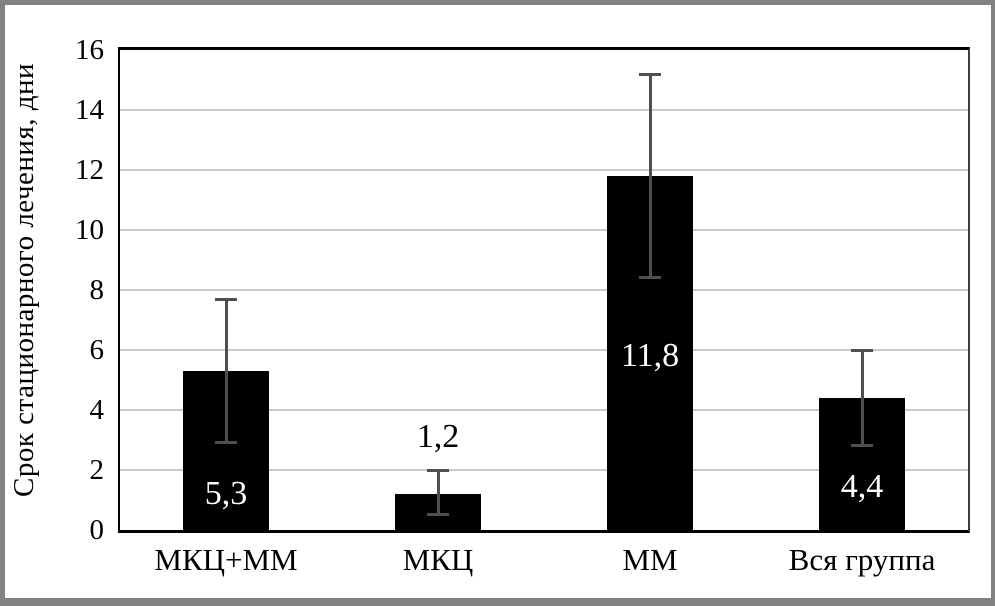  I want to click on y-tick-label: 10, so click(89, 230).